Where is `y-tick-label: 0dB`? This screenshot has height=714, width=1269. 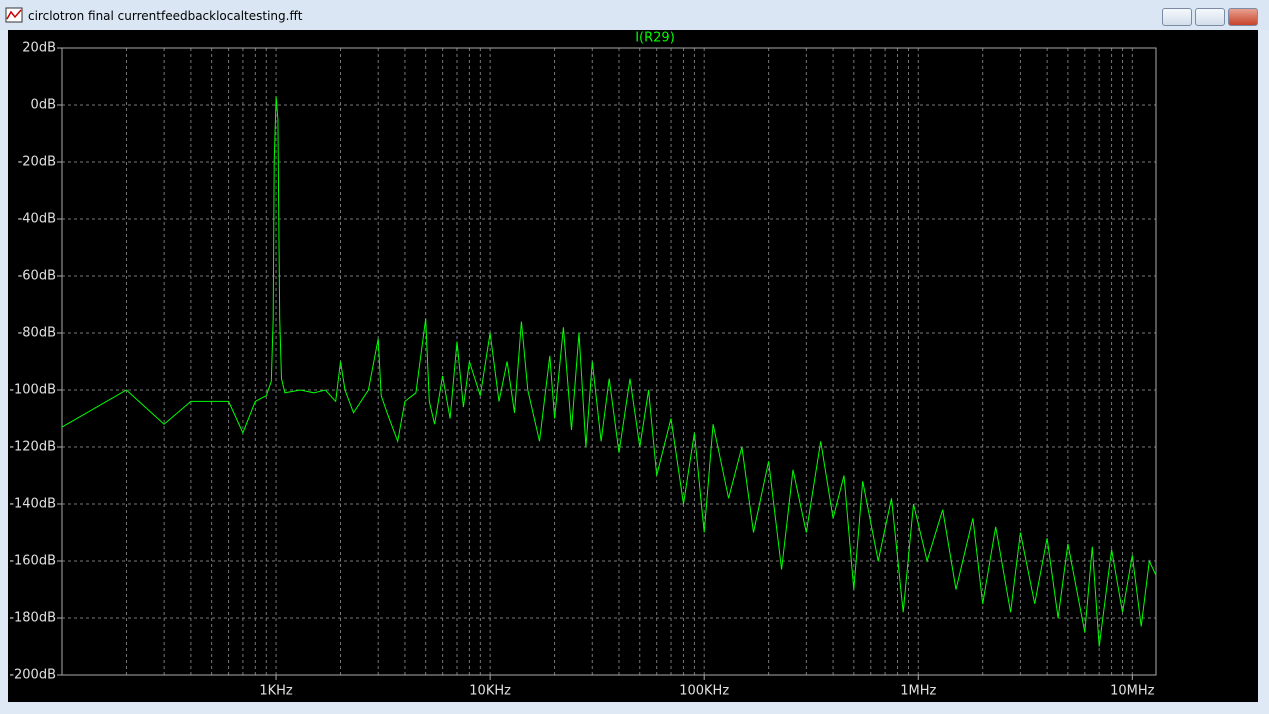 y-tick-label: 0dB is located at coordinates (43, 105).